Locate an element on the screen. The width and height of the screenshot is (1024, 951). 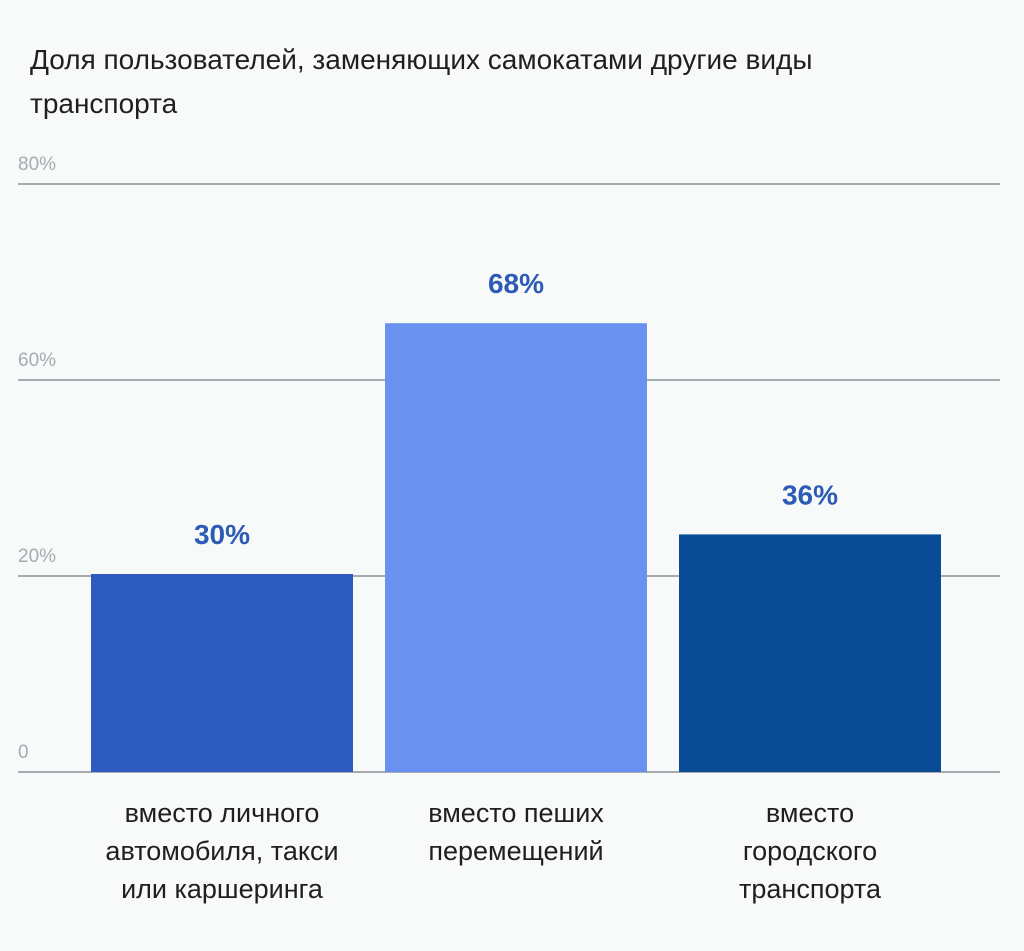
y-tick-label: 0 is located at coordinates (23, 752).